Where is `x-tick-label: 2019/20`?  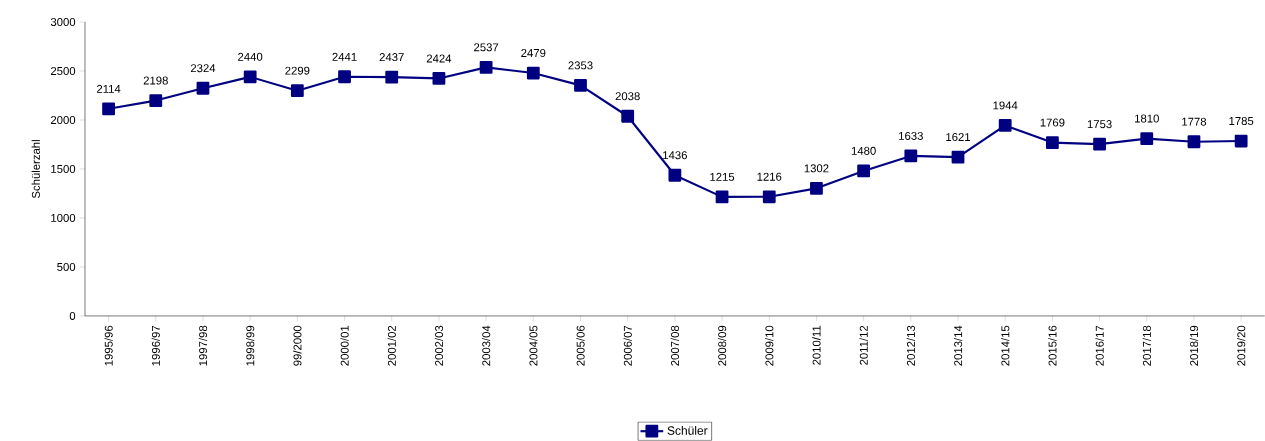
x-tick-label: 2019/20 is located at coordinates (1241, 345).